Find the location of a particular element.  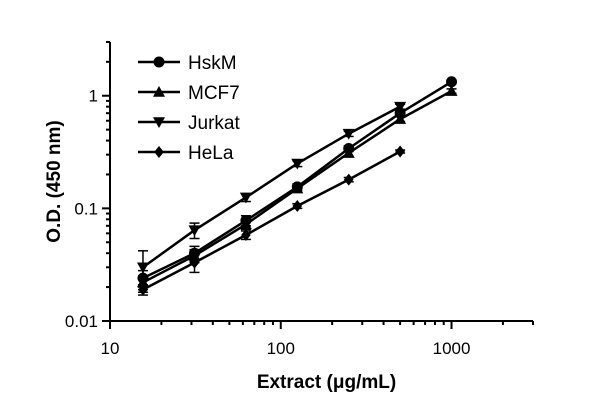

legend-item: MCF7 is located at coordinates (189, 93).